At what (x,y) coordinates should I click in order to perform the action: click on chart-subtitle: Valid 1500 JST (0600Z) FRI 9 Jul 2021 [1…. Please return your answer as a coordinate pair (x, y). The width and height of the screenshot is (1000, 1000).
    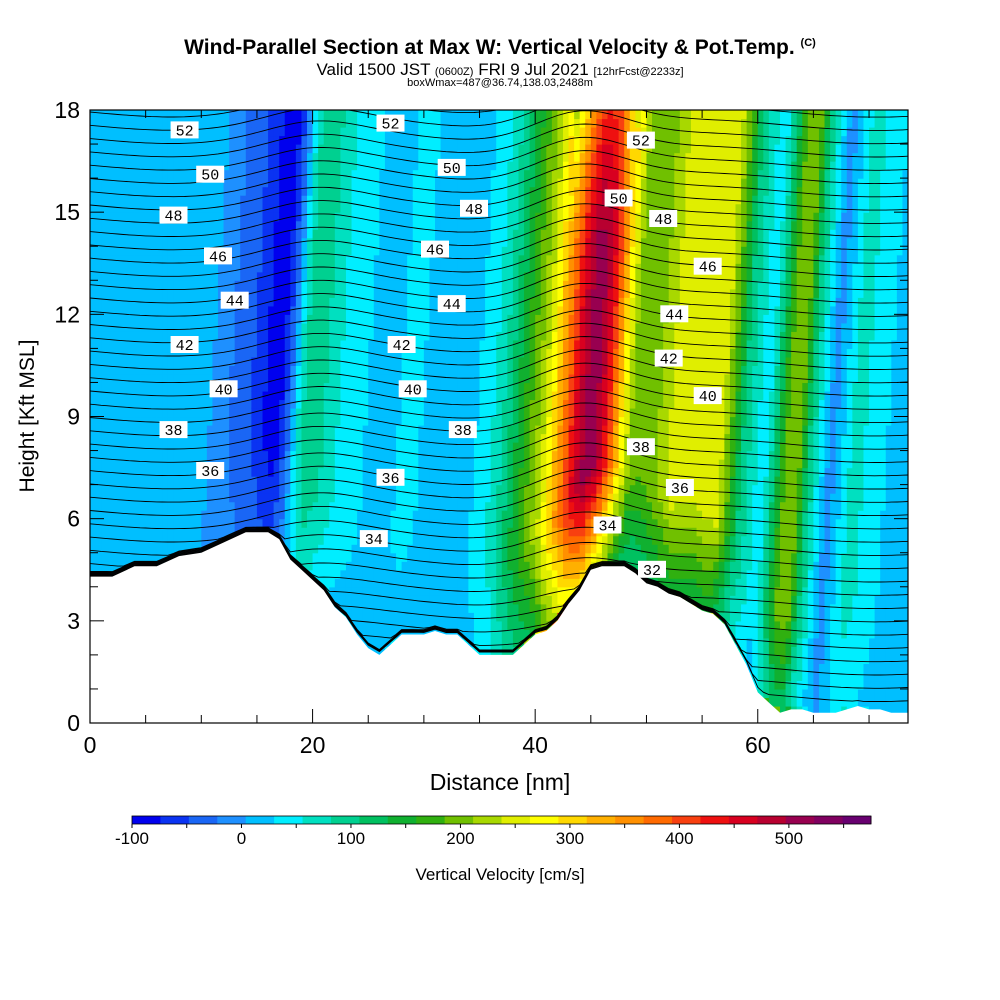
    Looking at the image, I should click on (500, 70).